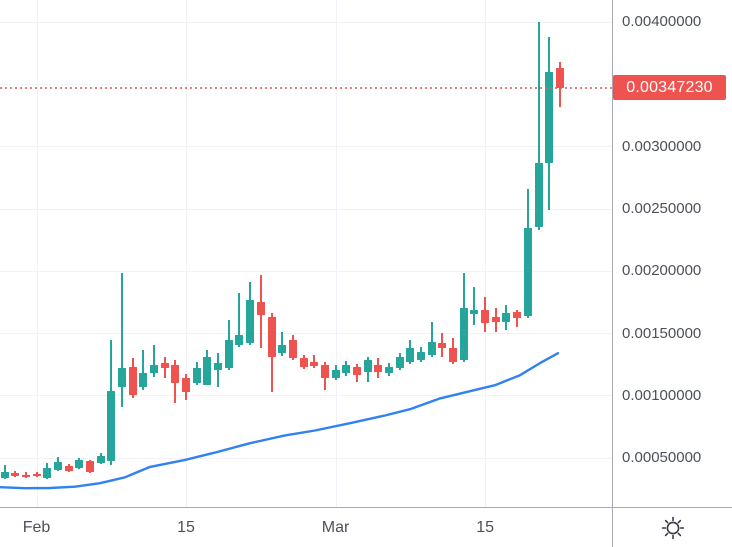 Image resolution: width=732 pixels, height=547 pixels. Describe the element at coordinates (335, 527) in the screenshot. I see `time-axis-label: Mar` at that location.